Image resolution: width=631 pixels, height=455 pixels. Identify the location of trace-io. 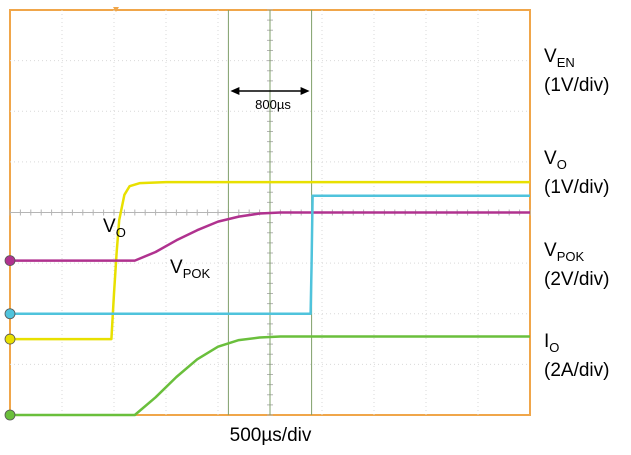
(270, 376).